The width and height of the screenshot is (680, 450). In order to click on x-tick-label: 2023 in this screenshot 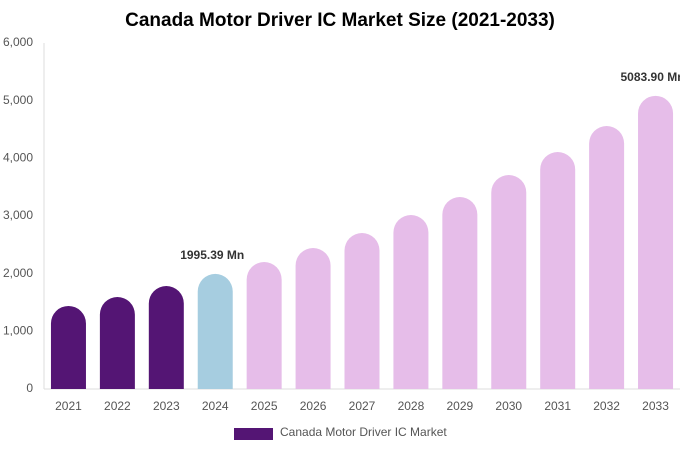, I will do `click(166, 406)`.